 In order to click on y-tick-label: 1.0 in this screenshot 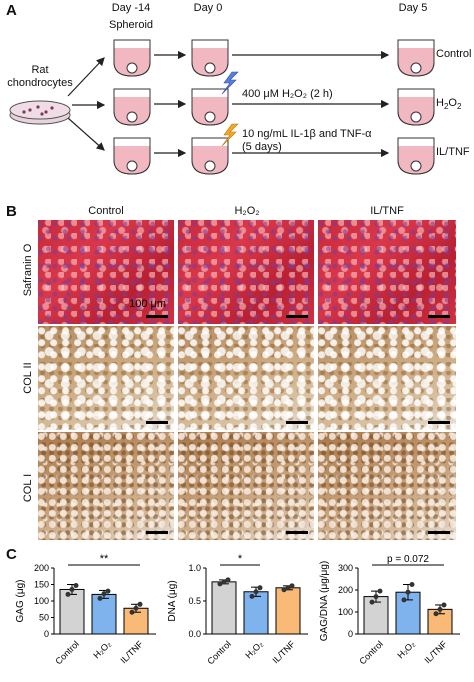, I will do `click(194, 568)`.